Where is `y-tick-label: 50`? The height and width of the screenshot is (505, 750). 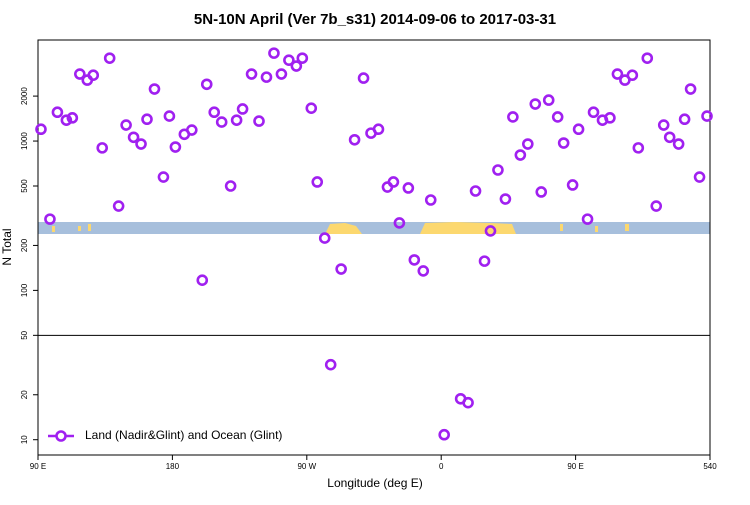 y-tick-label: 50 is located at coordinates (24, 334).